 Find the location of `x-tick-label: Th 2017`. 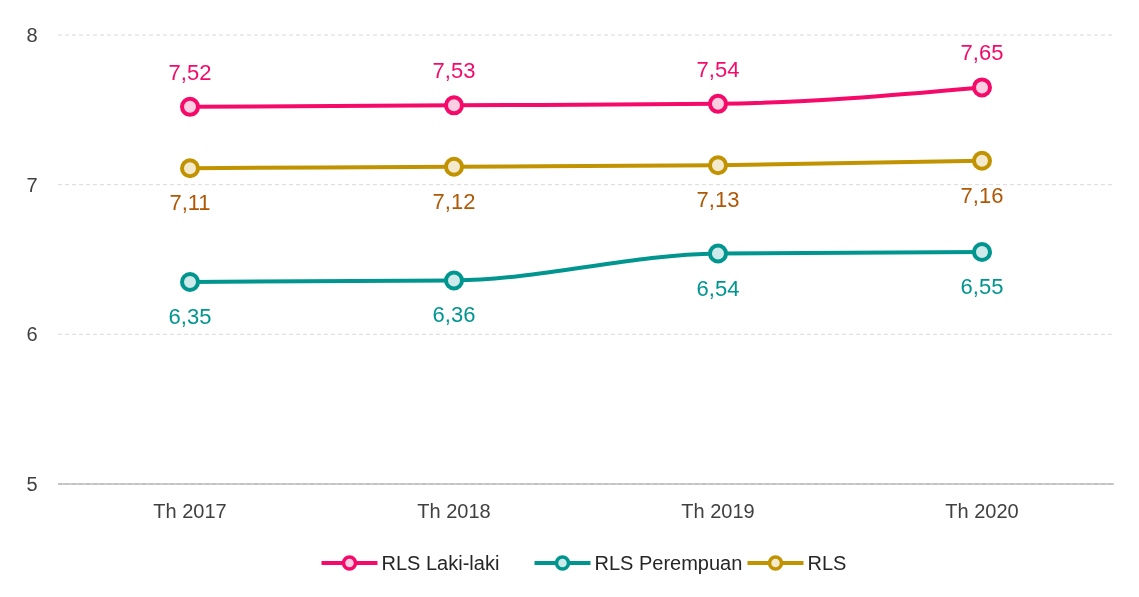

x-tick-label: Th 2017 is located at coordinates (190, 511).